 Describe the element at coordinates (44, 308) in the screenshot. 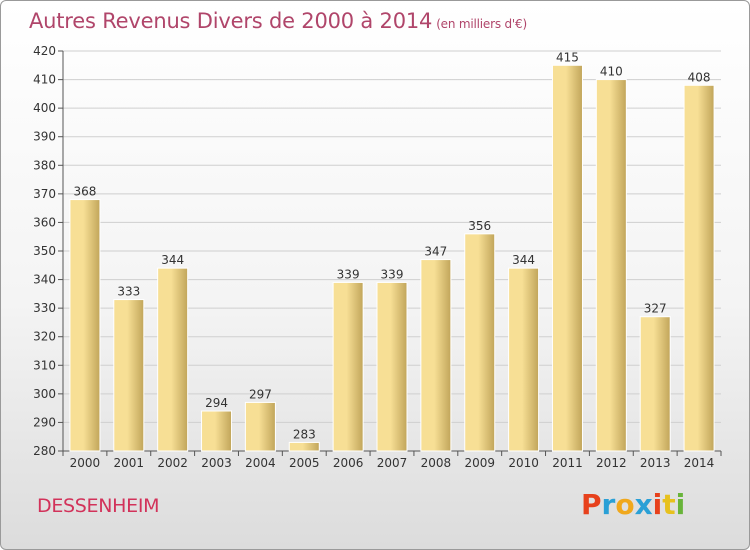

I see `y-tick-label: 330` at that location.